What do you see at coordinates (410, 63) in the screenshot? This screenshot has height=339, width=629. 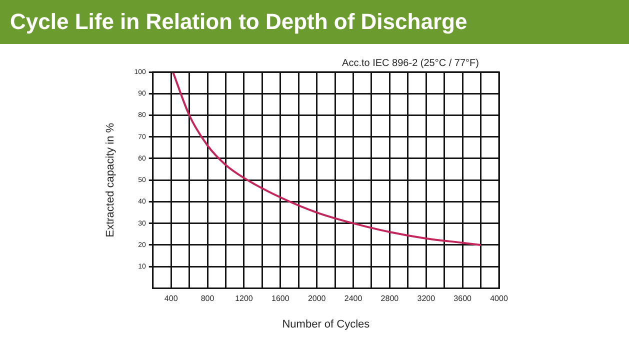 I see `text: Acc.to IEC 896-2 (25°C / 77°F)` at bounding box center [410, 63].